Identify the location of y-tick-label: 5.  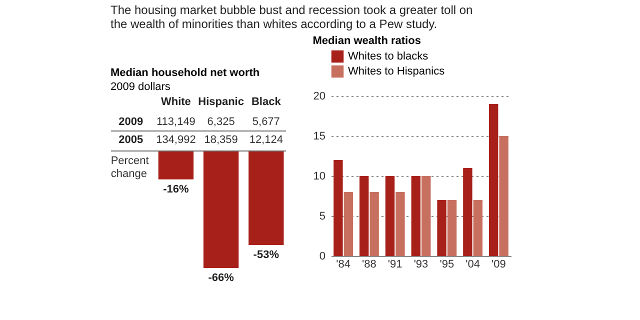
(322, 216).